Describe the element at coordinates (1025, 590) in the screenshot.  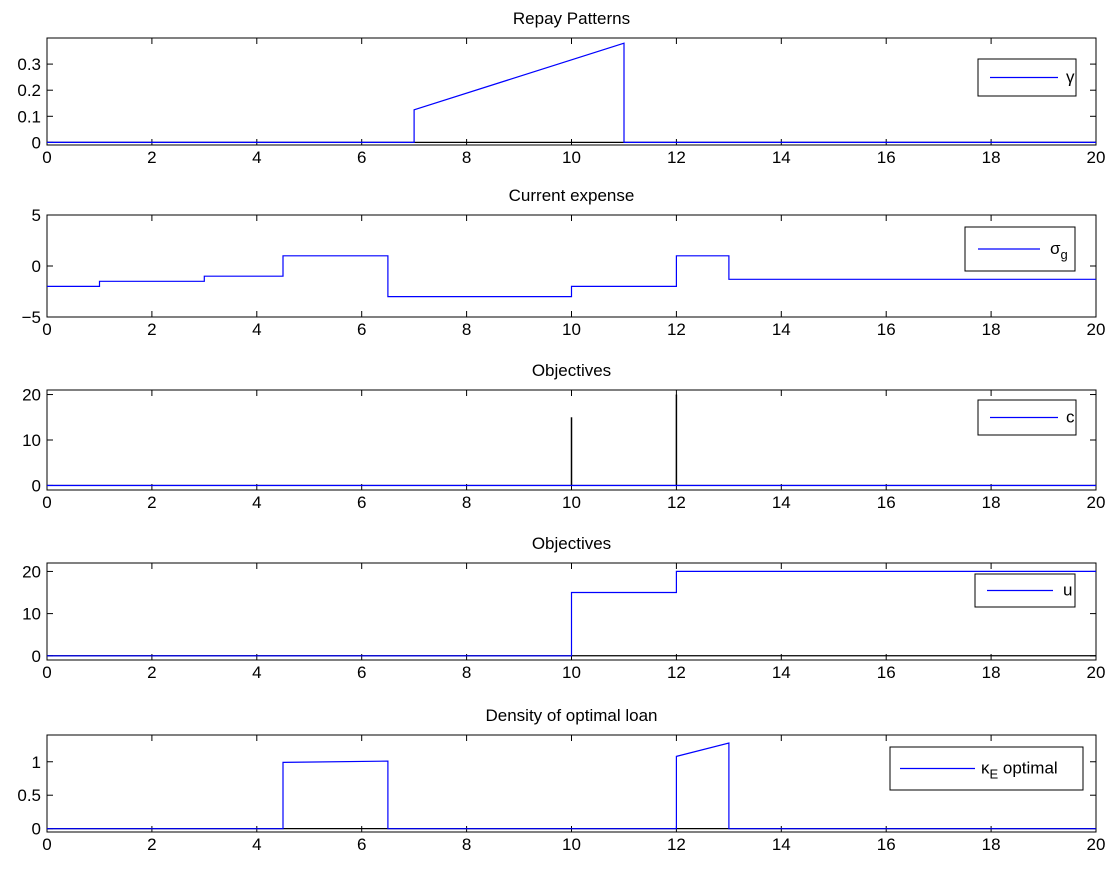
I see `legend: u` at that location.